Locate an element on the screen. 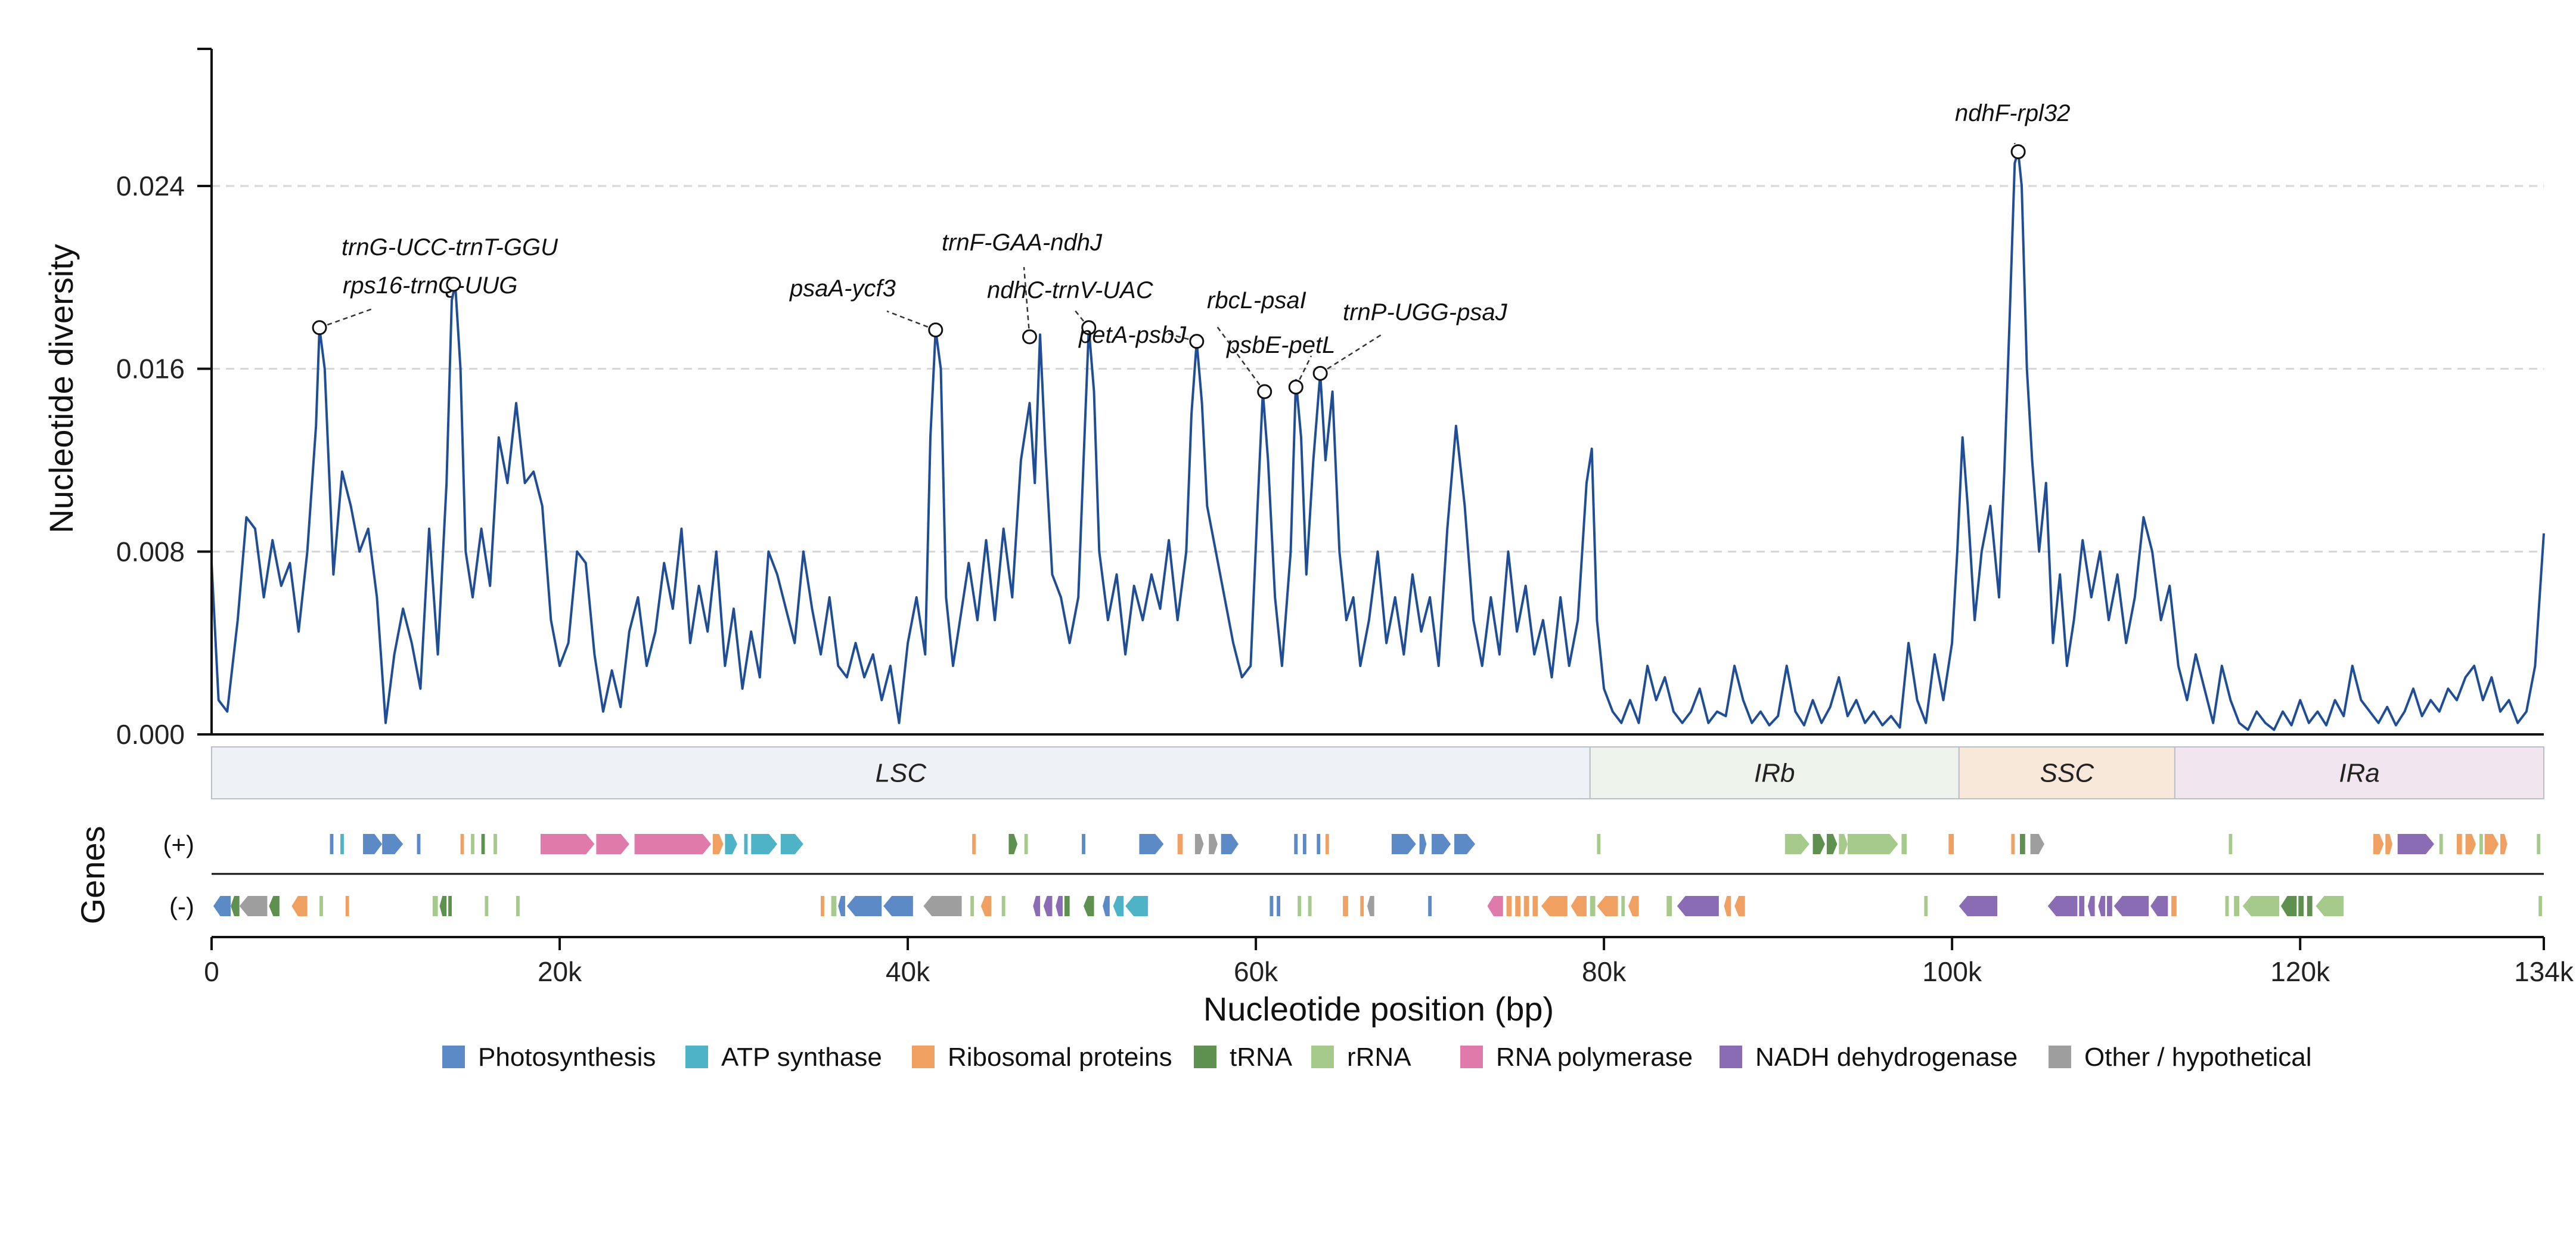 Image resolution: width=2576 pixels, height=1253 pixels. x-tick-label: 60k is located at coordinates (1256, 971).